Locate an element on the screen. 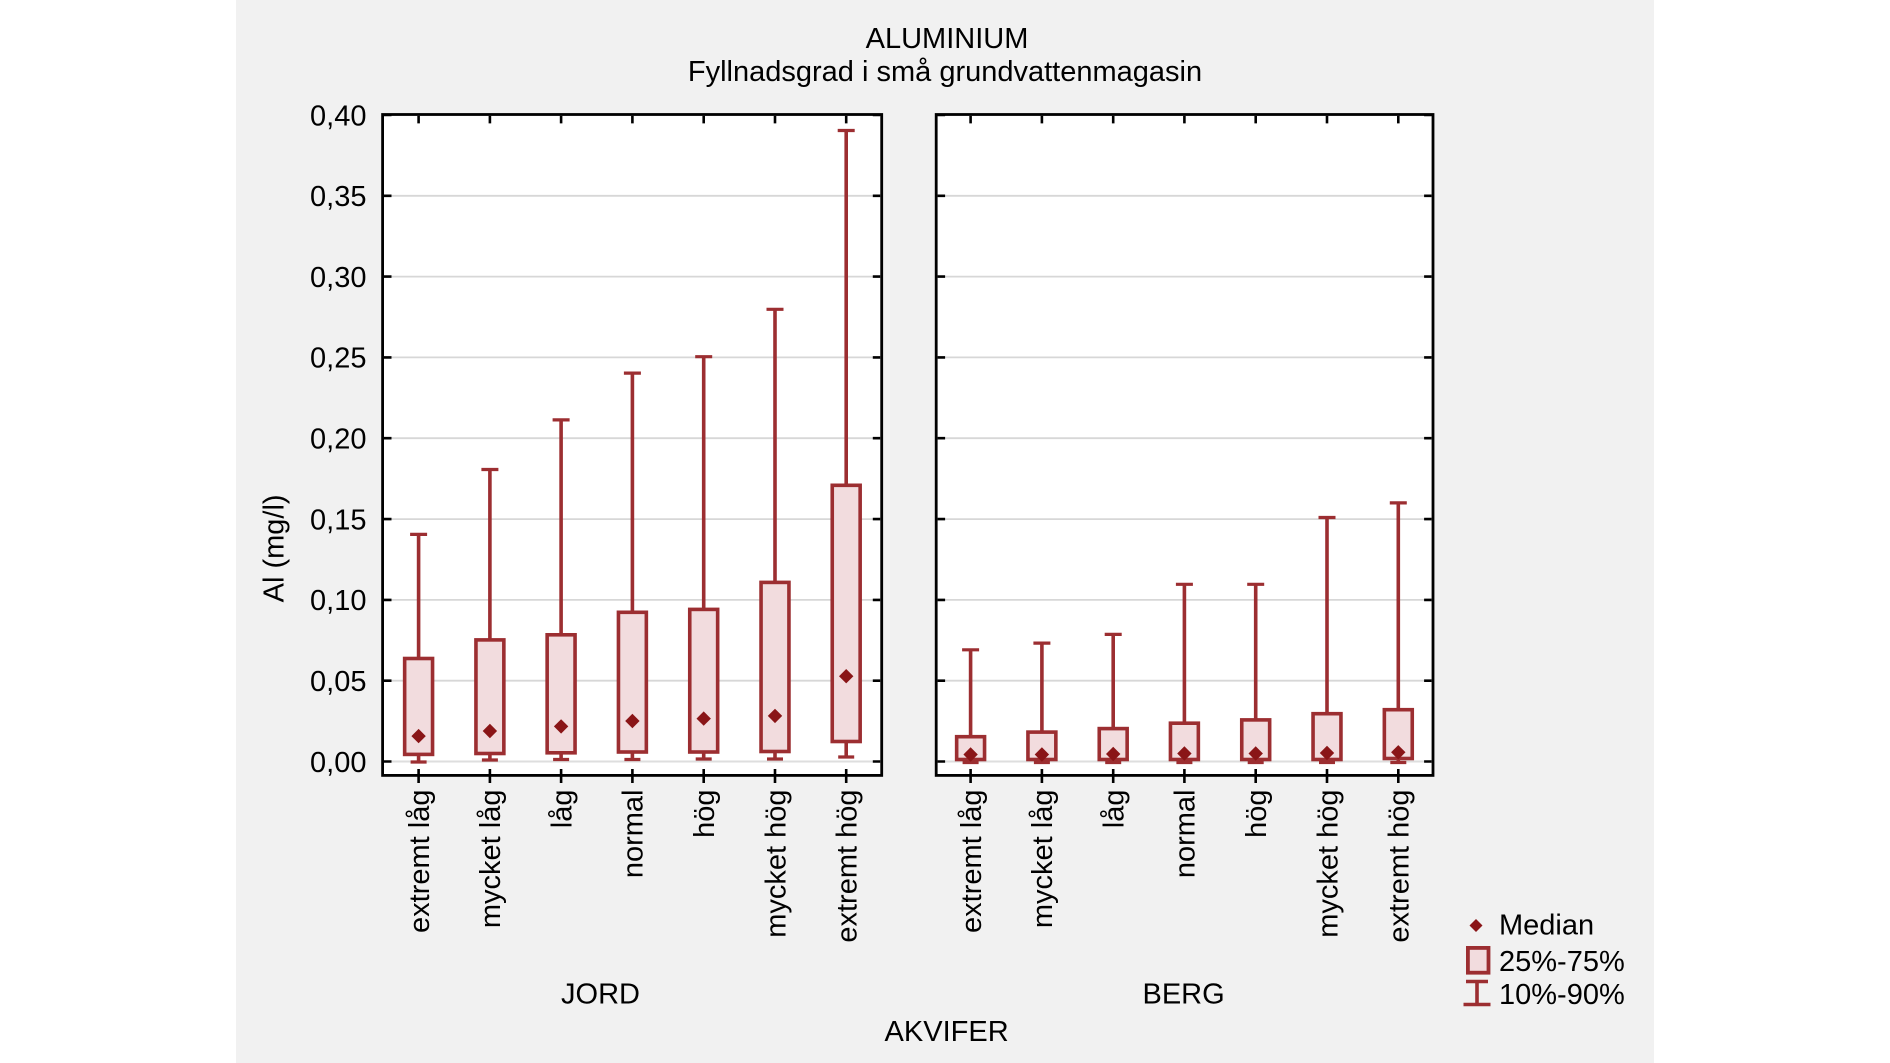  svg-text: BERG is located at coordinates (1184, 995).